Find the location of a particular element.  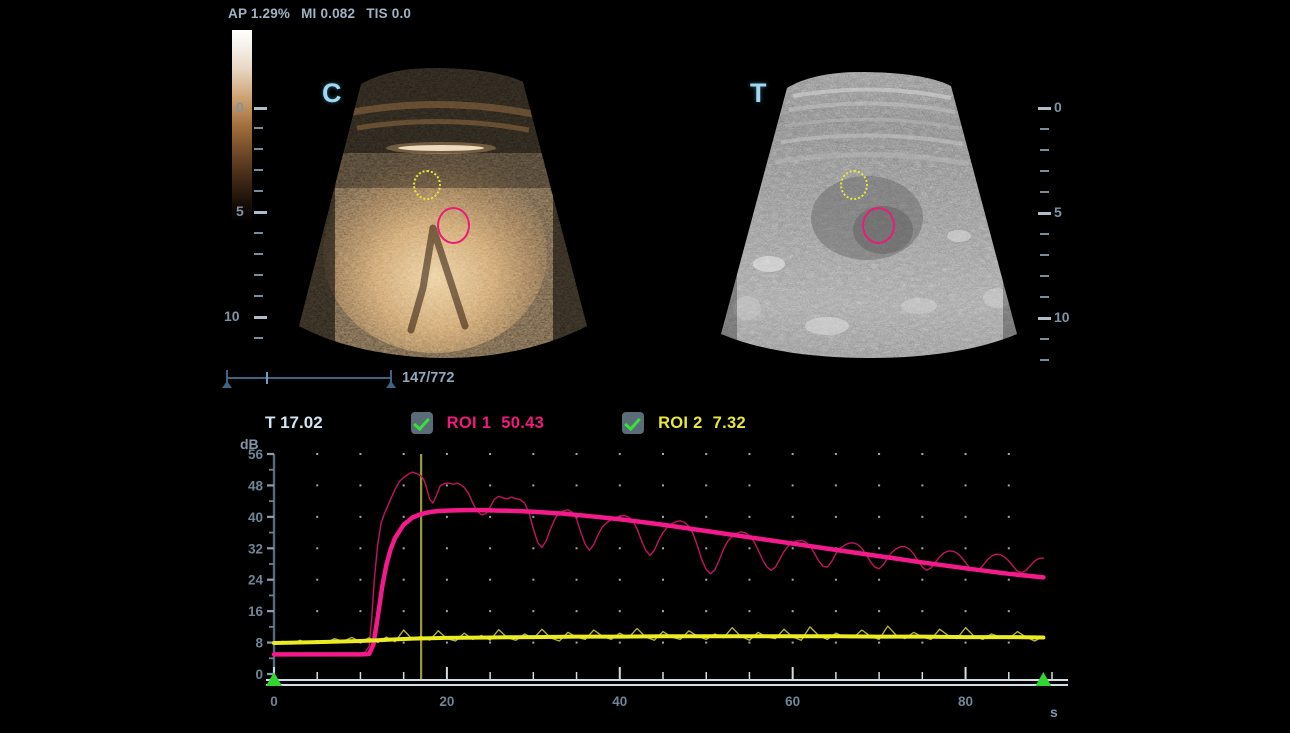

svg-text: 80 is located at coordinates (965, 701).